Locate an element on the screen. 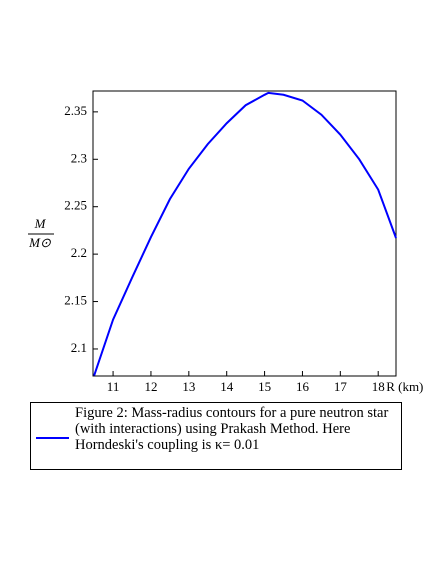 The image size is (436, 564). y-tick-label: 2.1 is located at coordinates (79, 347).